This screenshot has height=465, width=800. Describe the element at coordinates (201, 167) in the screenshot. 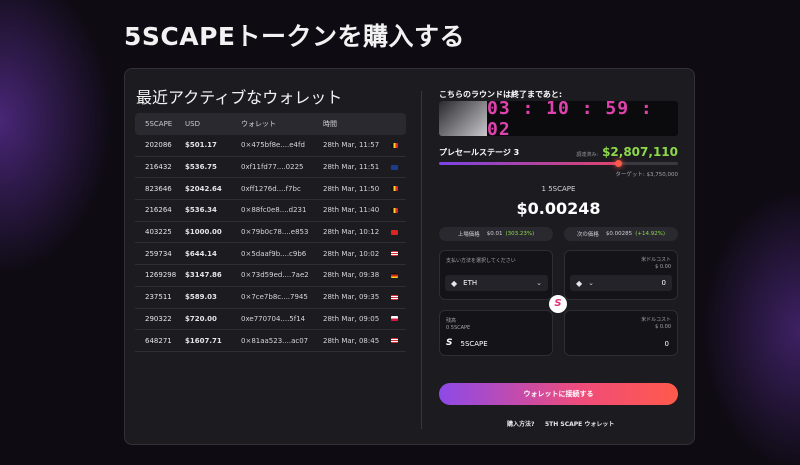

I see `cell-usd: $536.75` at that location.